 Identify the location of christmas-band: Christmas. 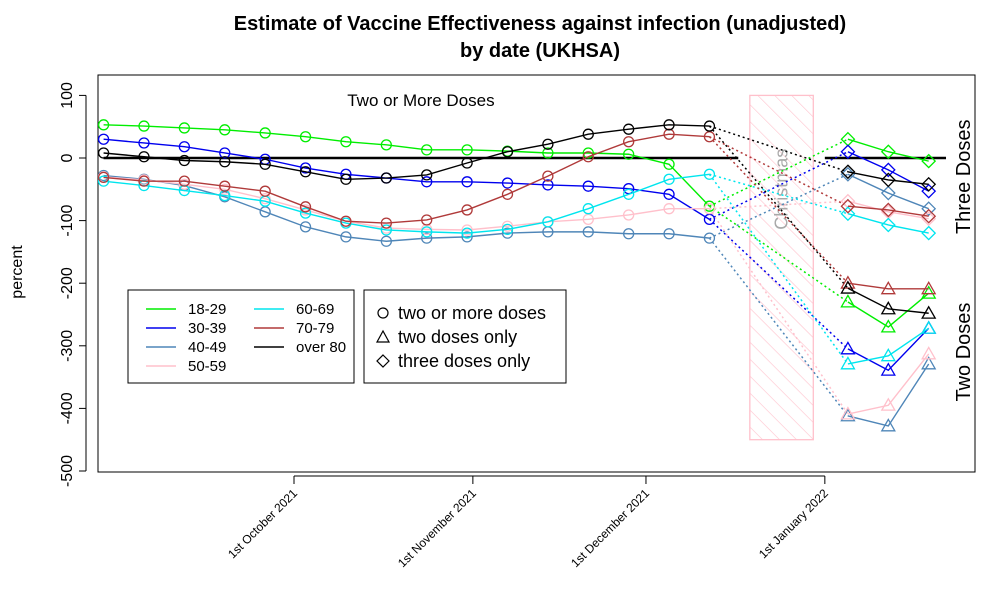
(781, 267).